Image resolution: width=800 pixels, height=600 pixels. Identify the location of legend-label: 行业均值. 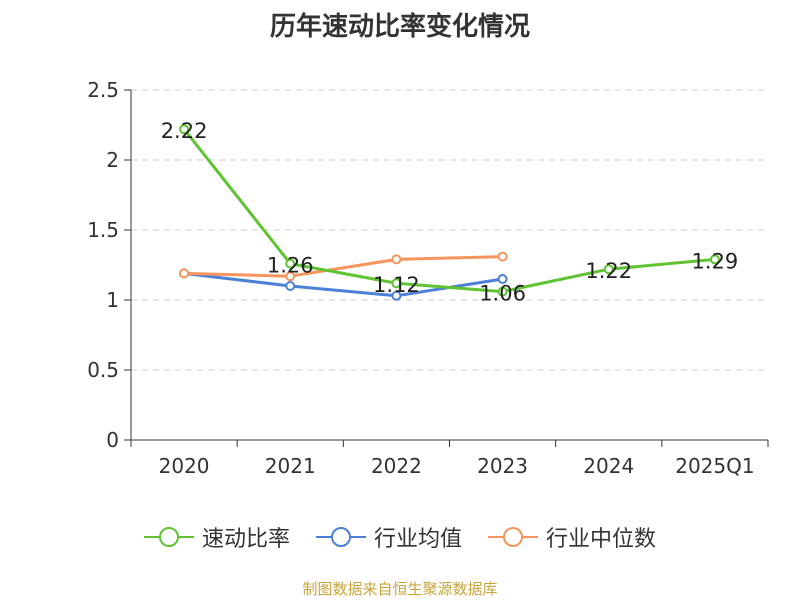
(417, 539).